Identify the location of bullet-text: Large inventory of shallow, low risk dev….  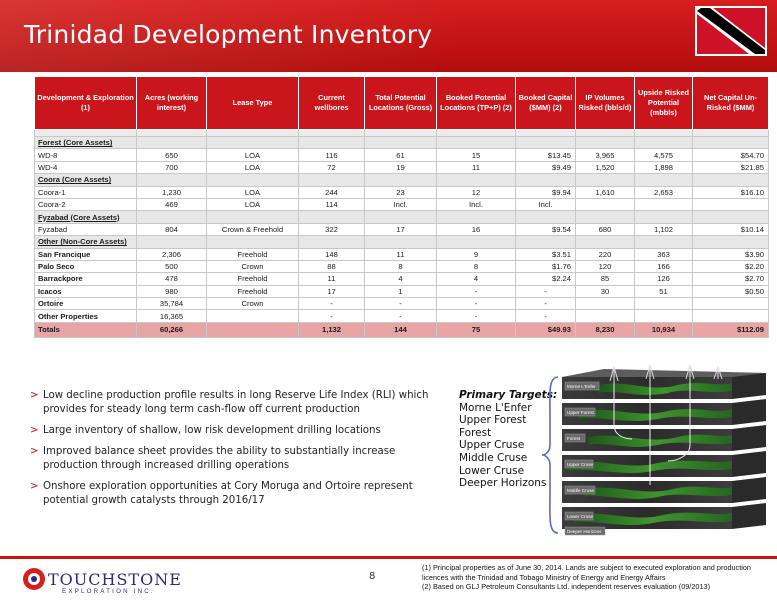
(212, 430).